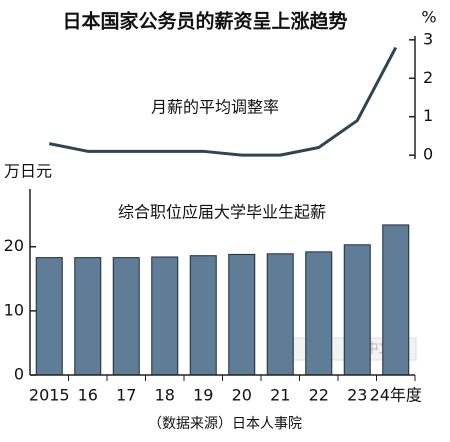 The width and height of the screenshot is (450, 442). Describe the element at coordinates (28, 171) in the screenshot. I see `y-axis-label: 万日元` at that location.